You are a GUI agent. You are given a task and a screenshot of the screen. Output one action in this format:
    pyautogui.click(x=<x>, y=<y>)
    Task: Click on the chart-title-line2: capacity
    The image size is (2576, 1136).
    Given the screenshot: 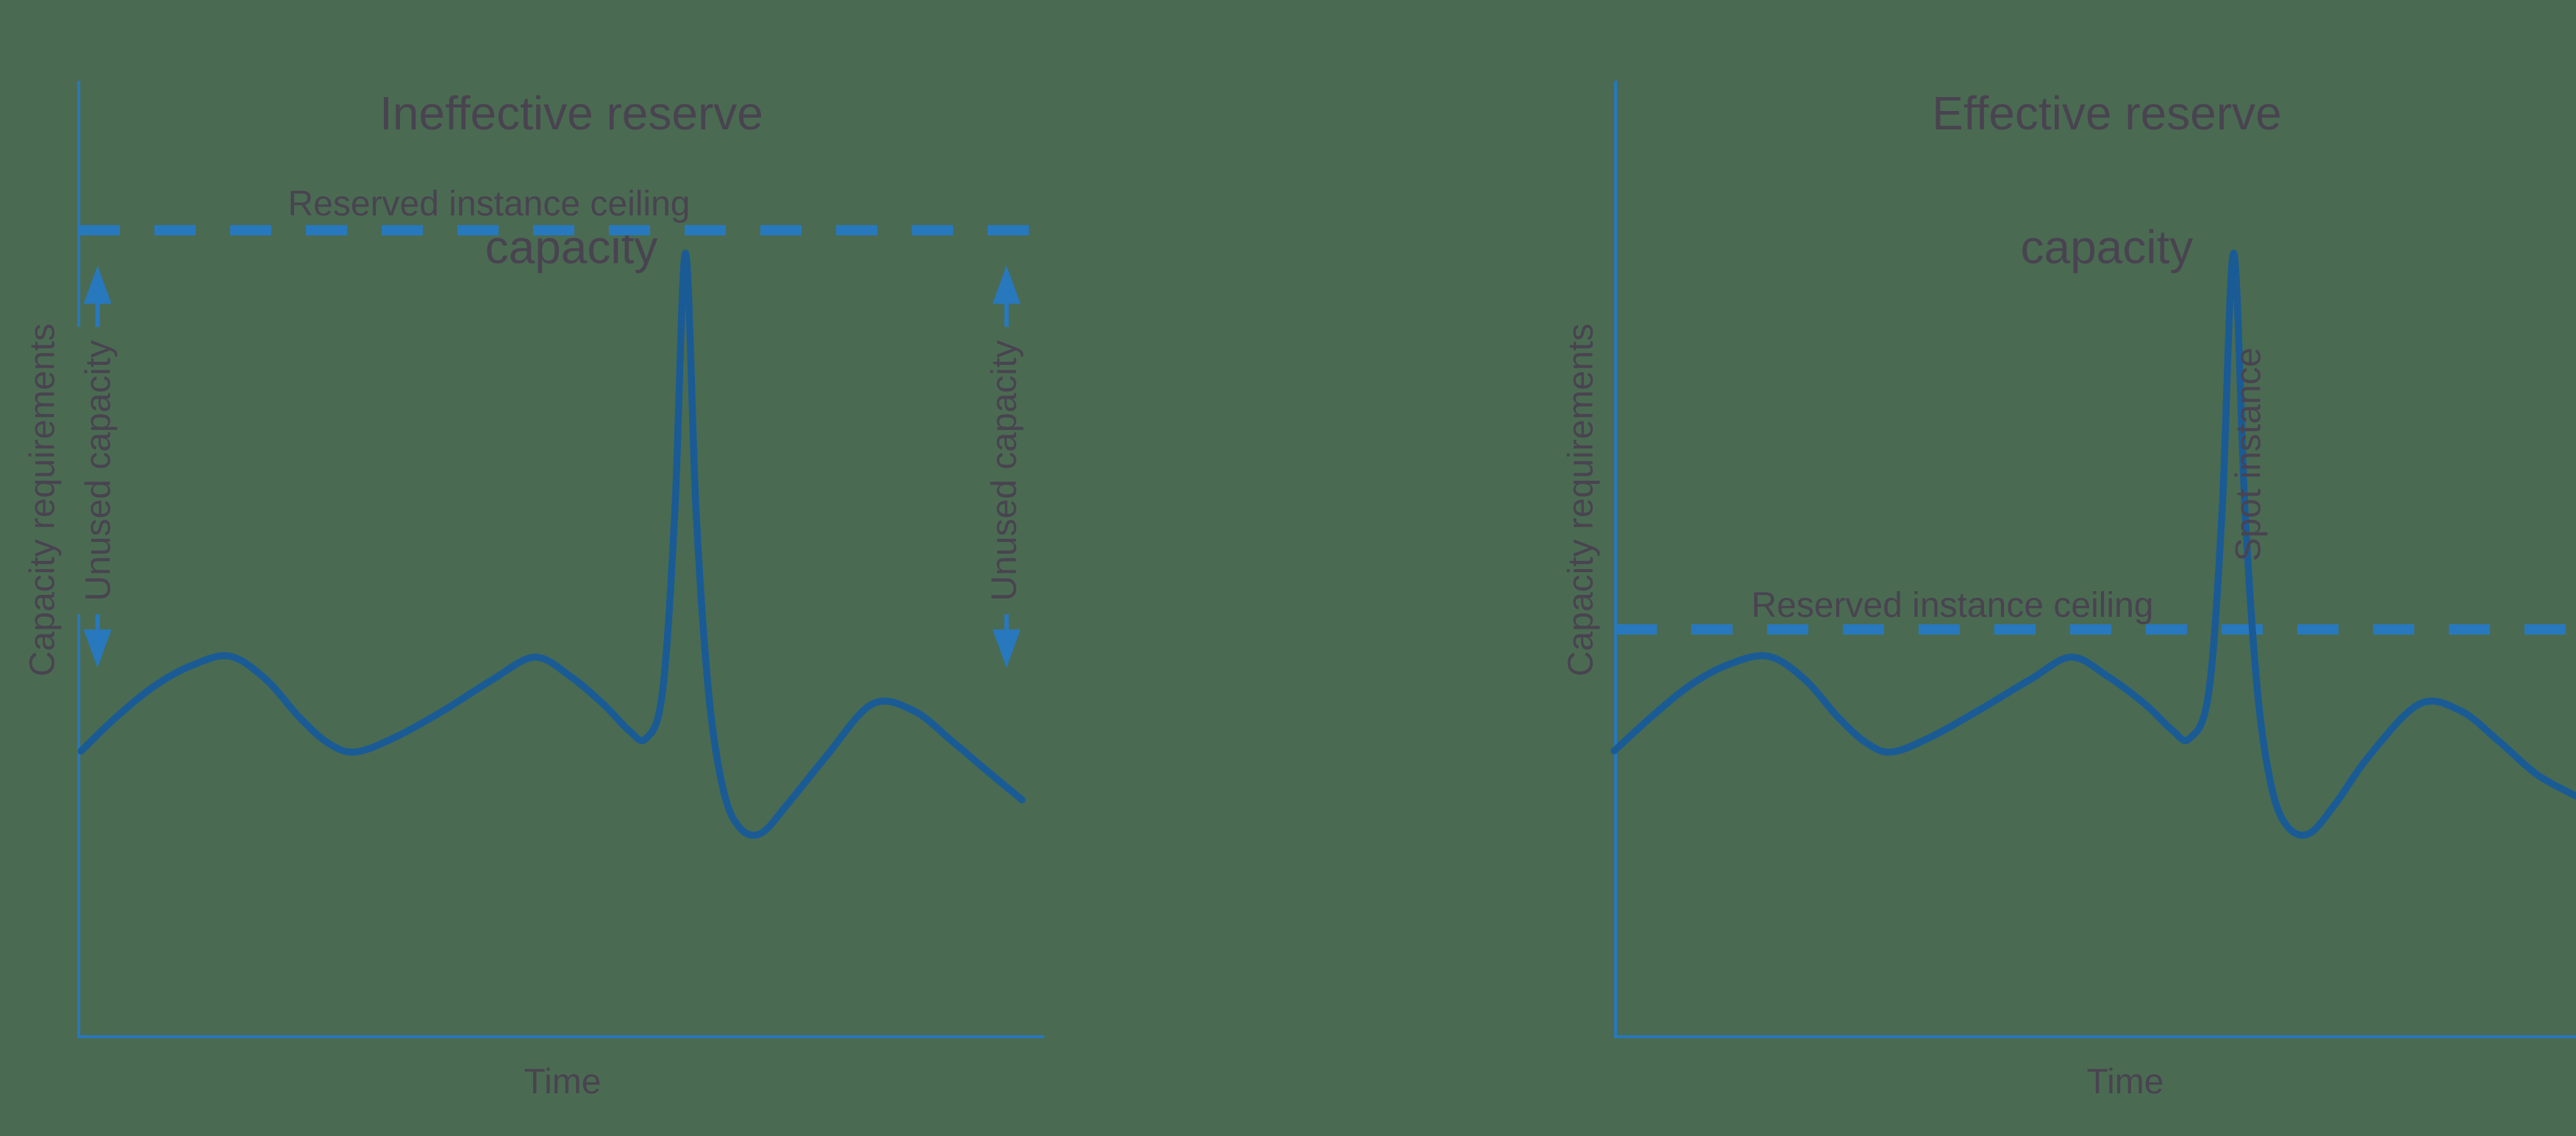 What is the action you would take?
    pyautogui.click(x=2107, y=247)
    